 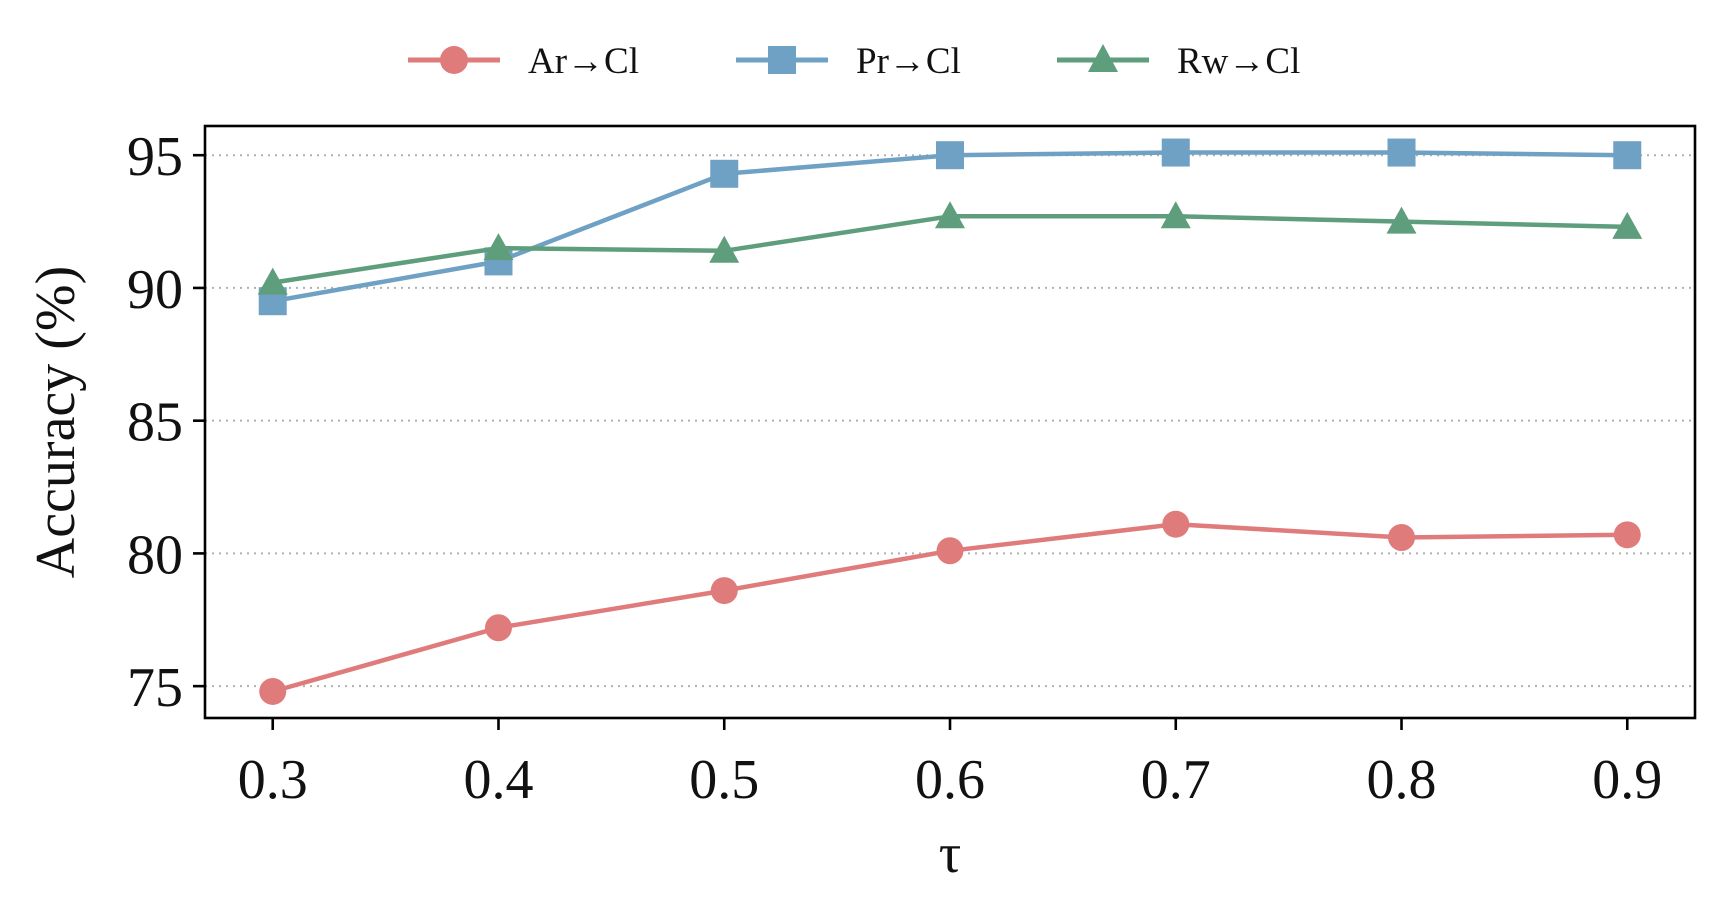 What do you see at coordinates (782, 60) in the screenshot?
I see `legend-marker-square` at bounding box center [782, 60].